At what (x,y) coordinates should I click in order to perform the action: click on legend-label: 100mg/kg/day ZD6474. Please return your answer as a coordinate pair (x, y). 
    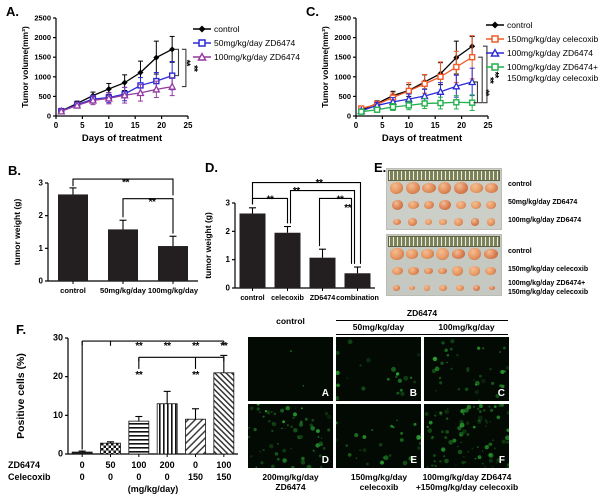
    Looking at the image, I should click on (257, 57).